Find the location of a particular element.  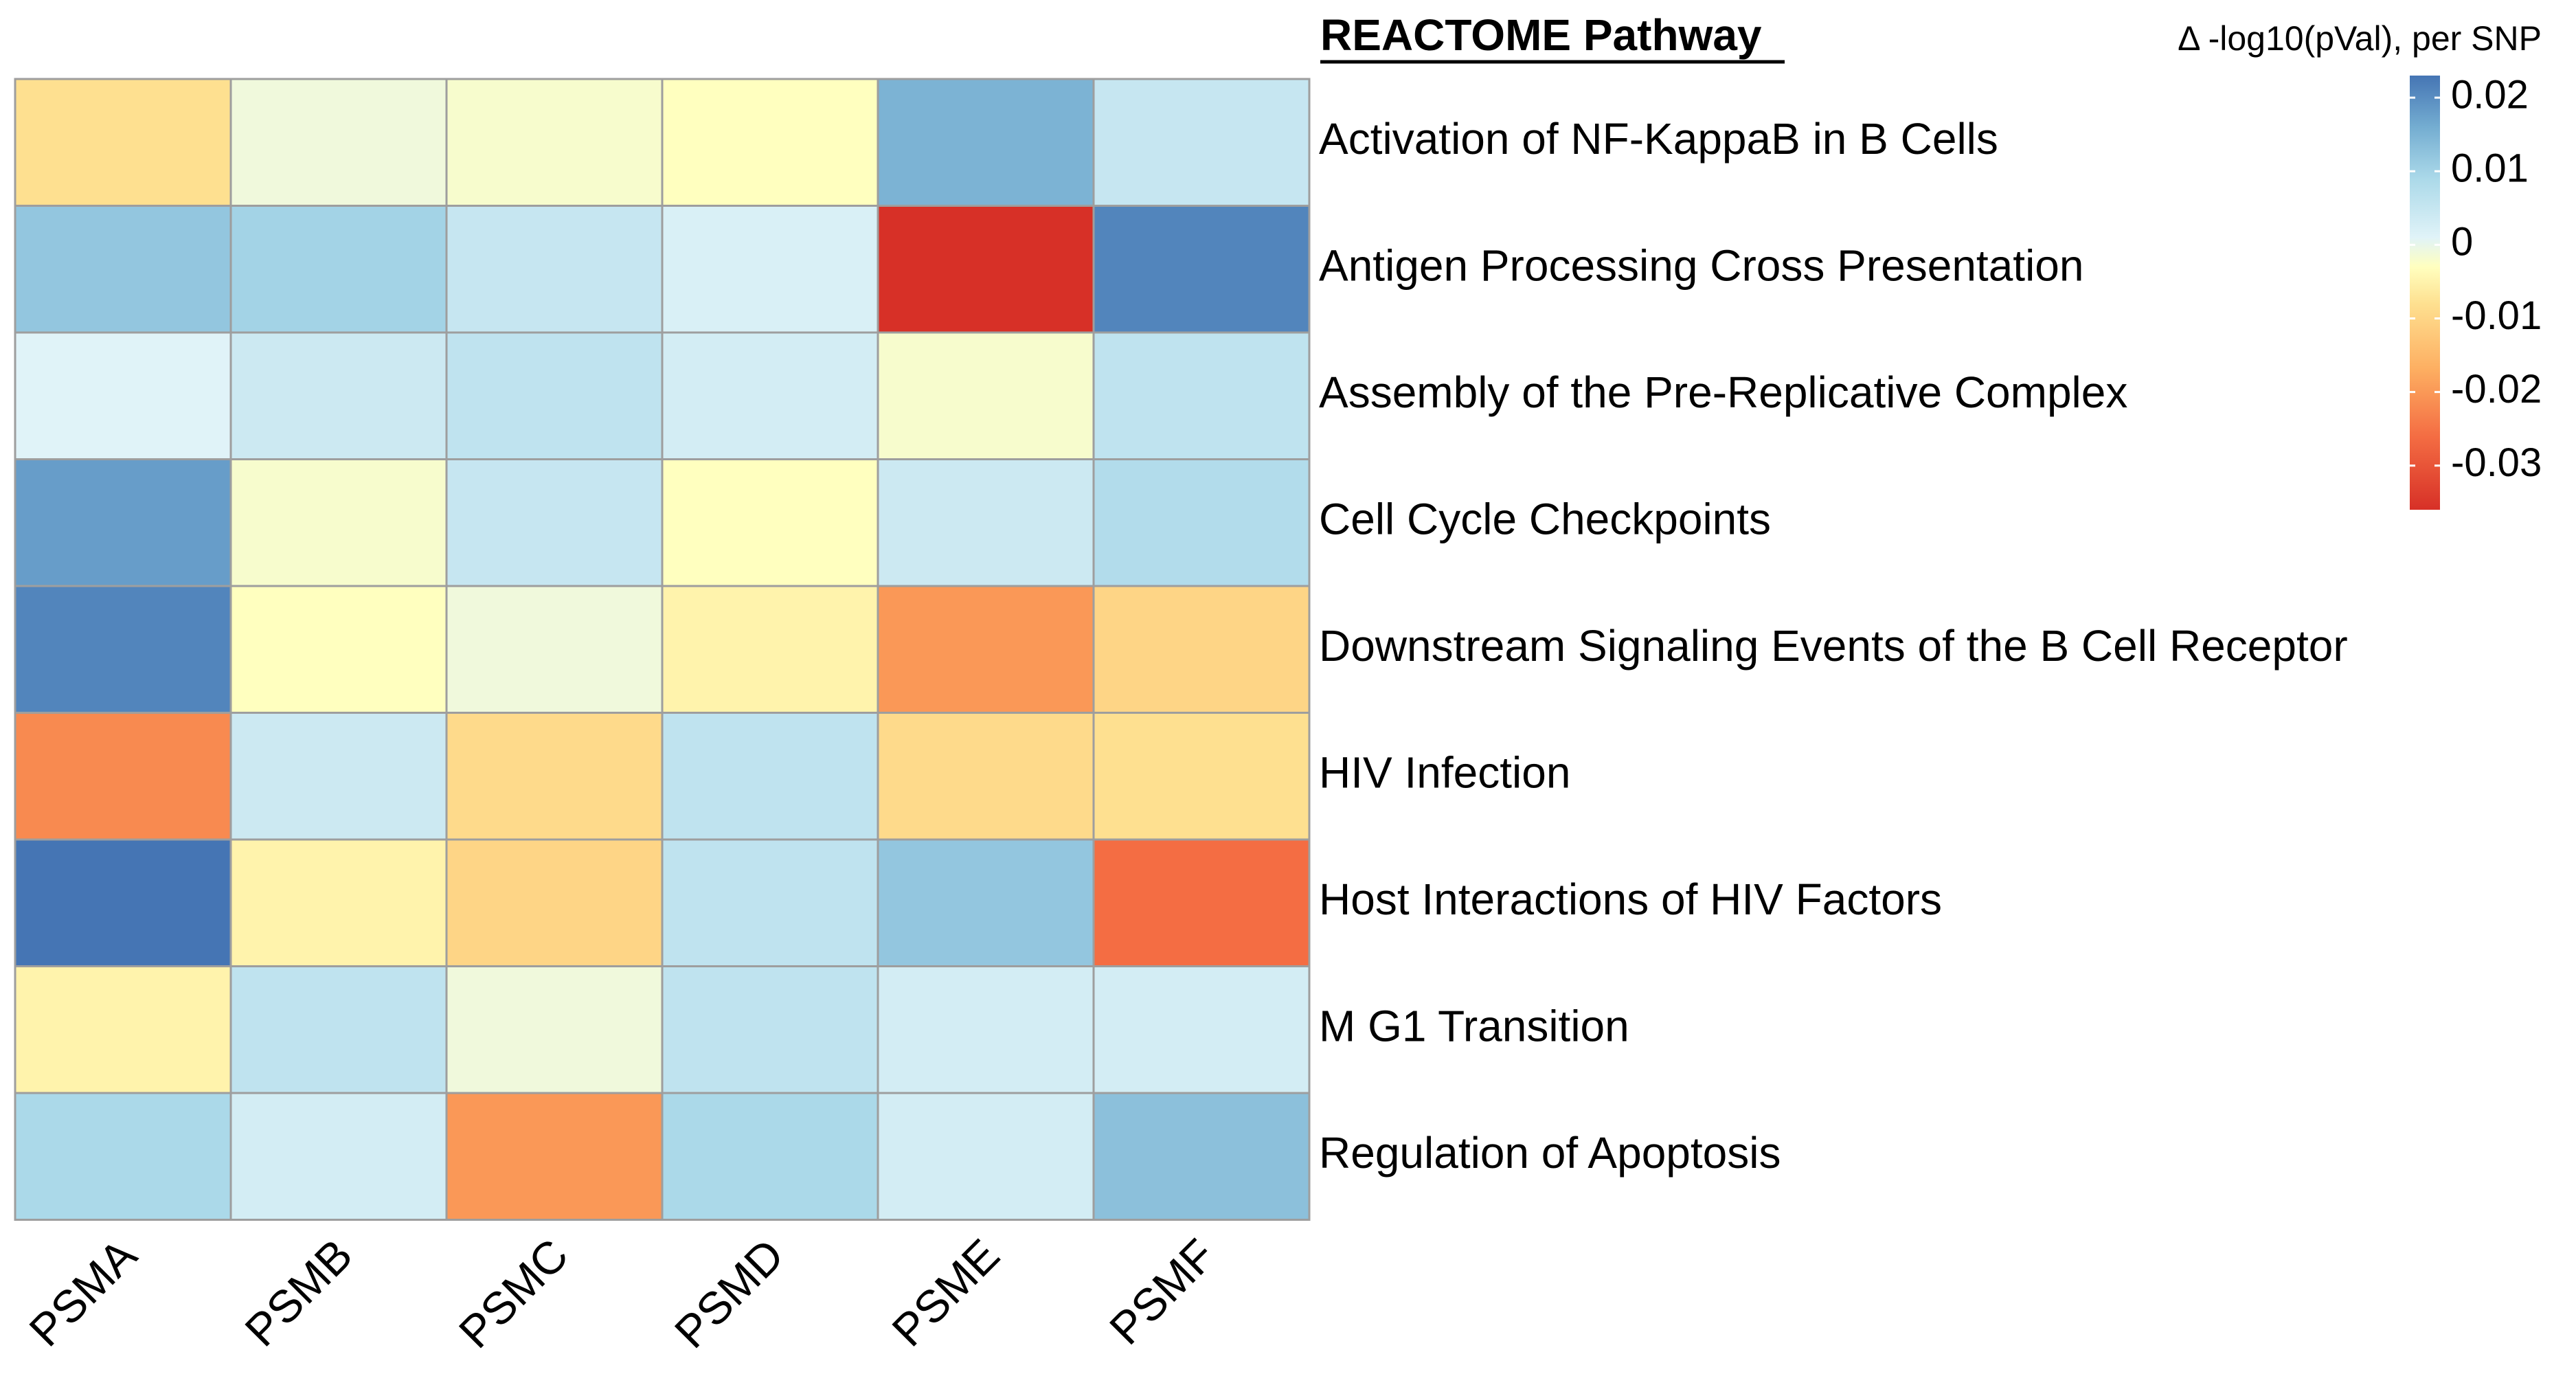

column-label: PSMB is located at coordinates (298, 1293).